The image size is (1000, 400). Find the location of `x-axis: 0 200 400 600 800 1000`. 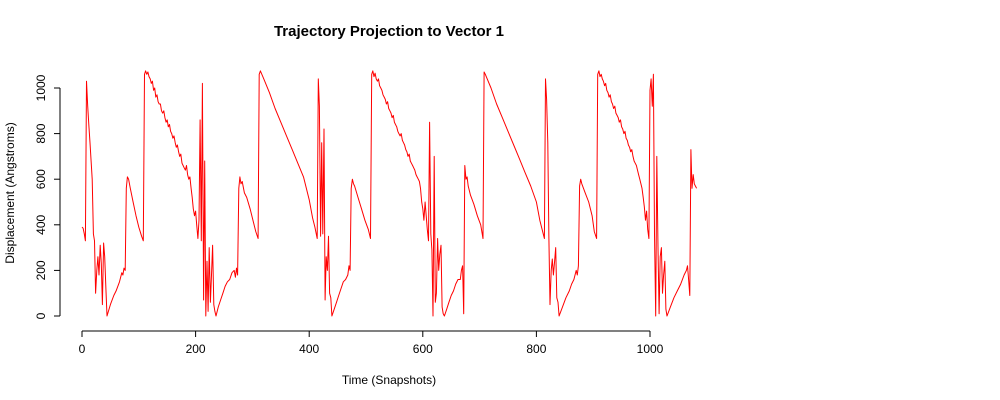

x-axis: 0 200 400 600 800 1000 is located at coordinates (371, 343).